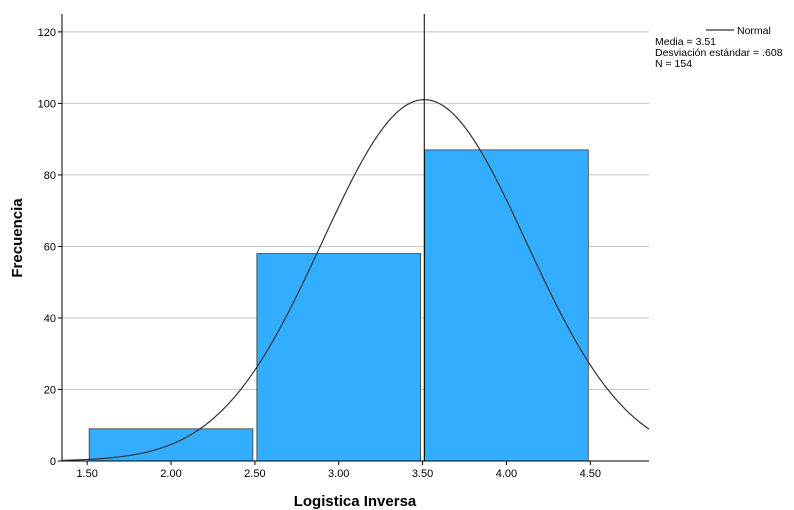  What do you see at coordinates (53, 462) in the screenshot?
I see `y-tick-label: 0` at bounding box center [53, 462].